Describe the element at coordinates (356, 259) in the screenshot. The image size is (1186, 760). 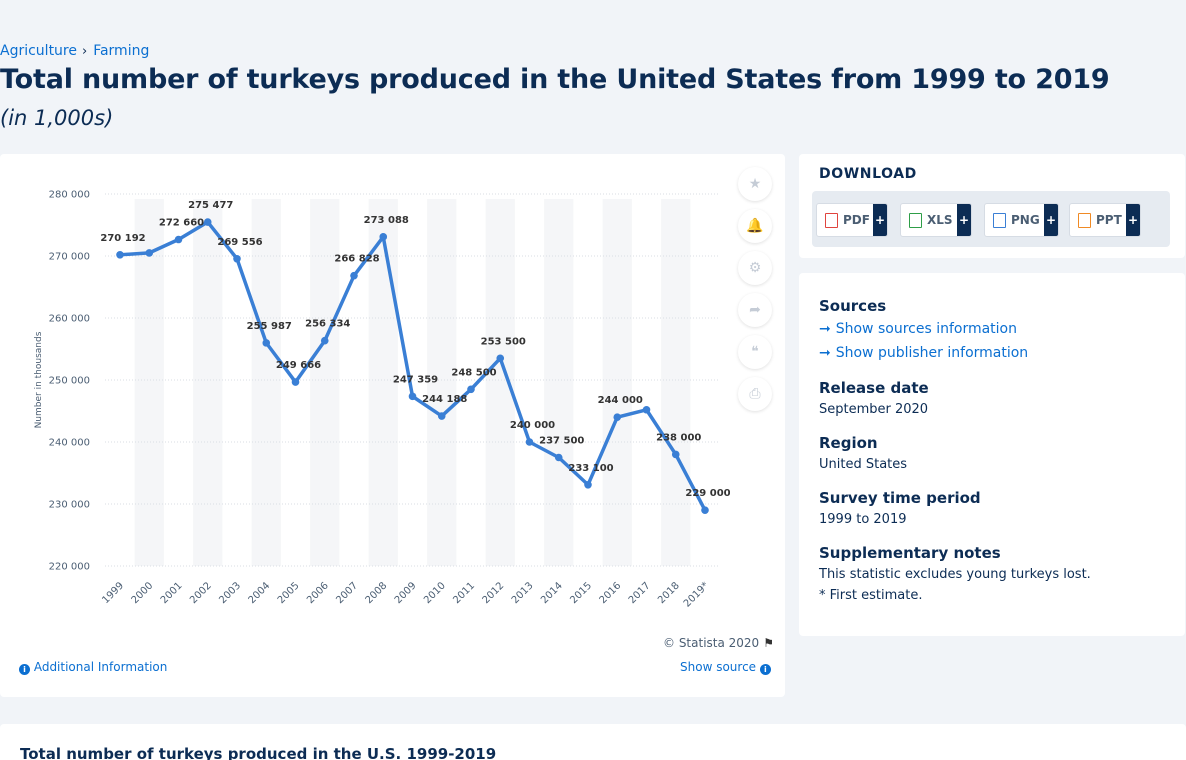
I see `data-label: 266 828` at that location.